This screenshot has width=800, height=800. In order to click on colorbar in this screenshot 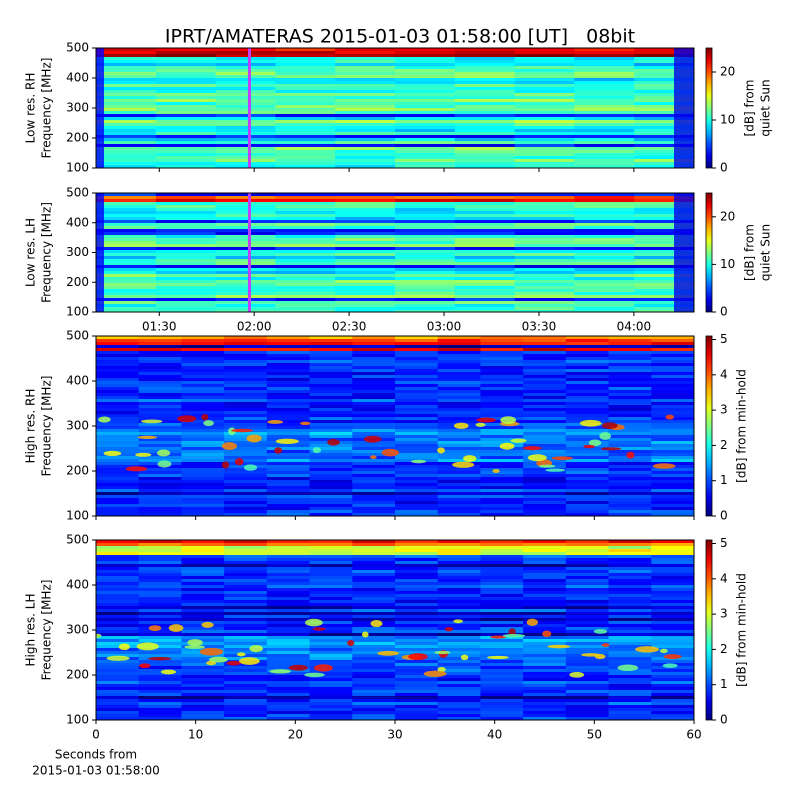, I will do `click(709, 252)`.